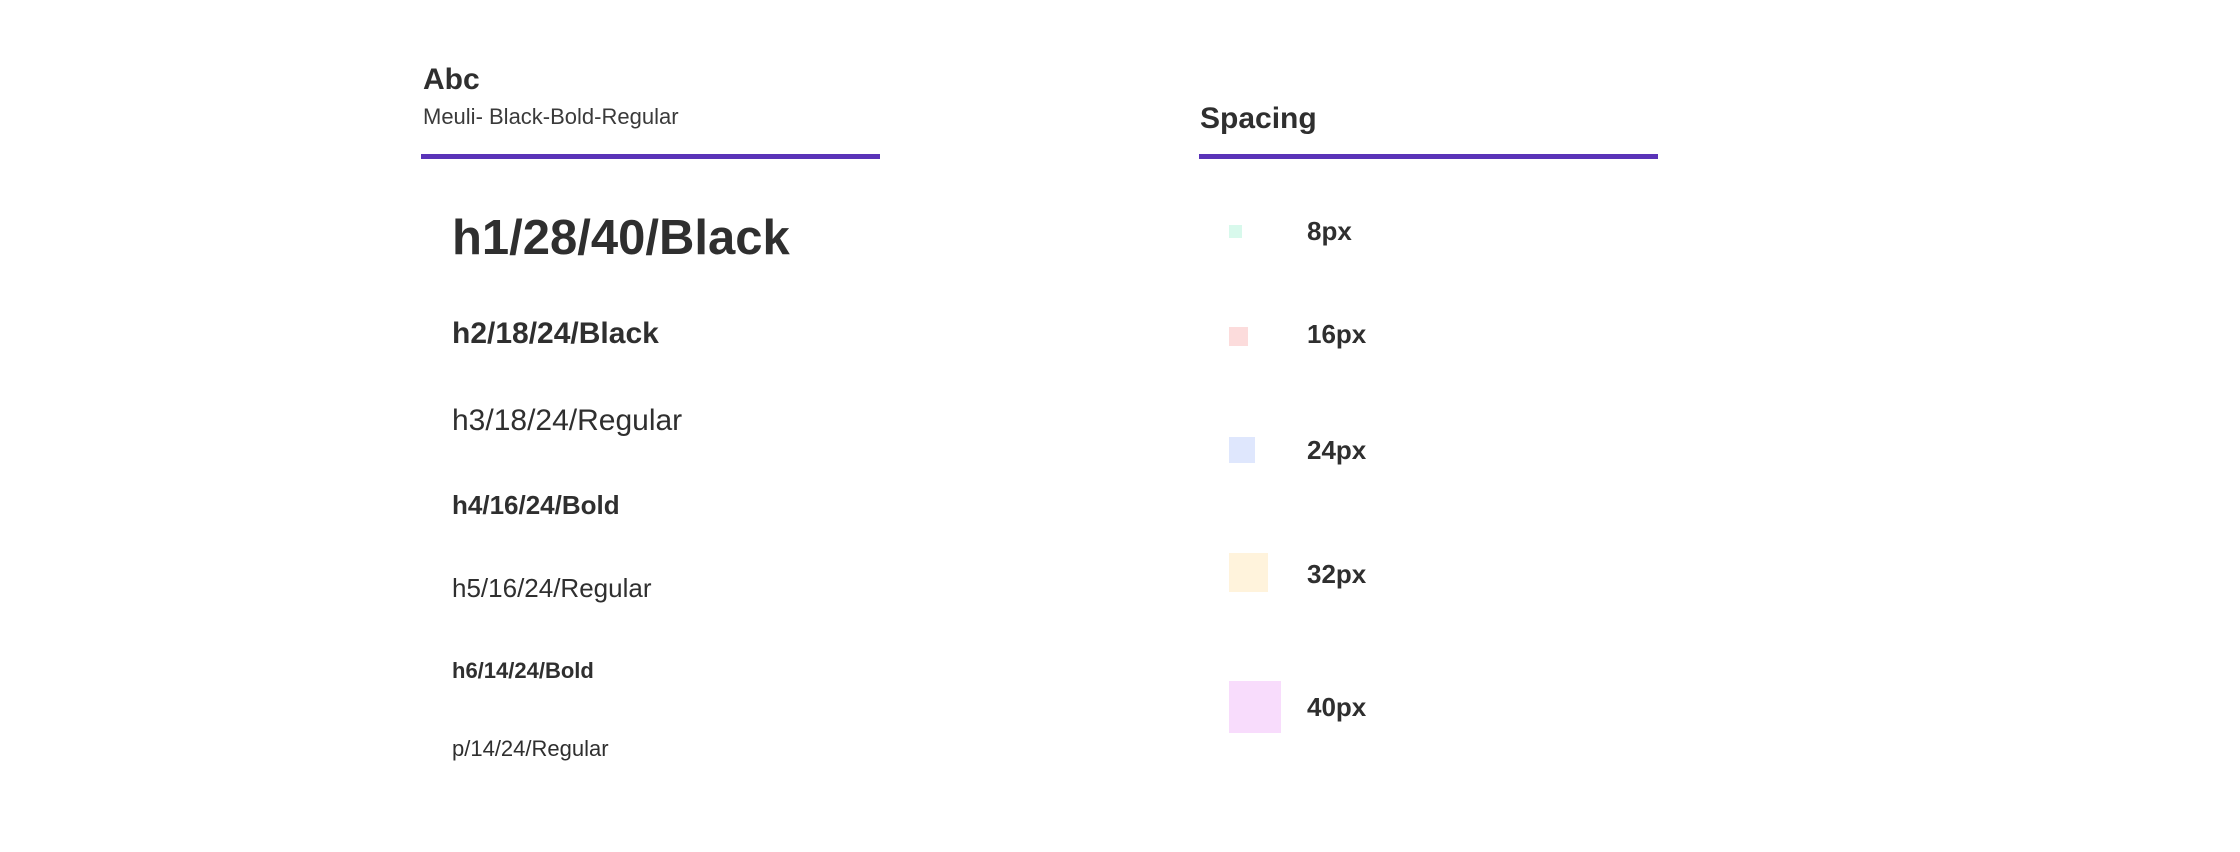 This screenshot has width=2240, height=852. Describe the element at coordinates (650, 156) in the screenshot. I see `typography-divider` at that location.